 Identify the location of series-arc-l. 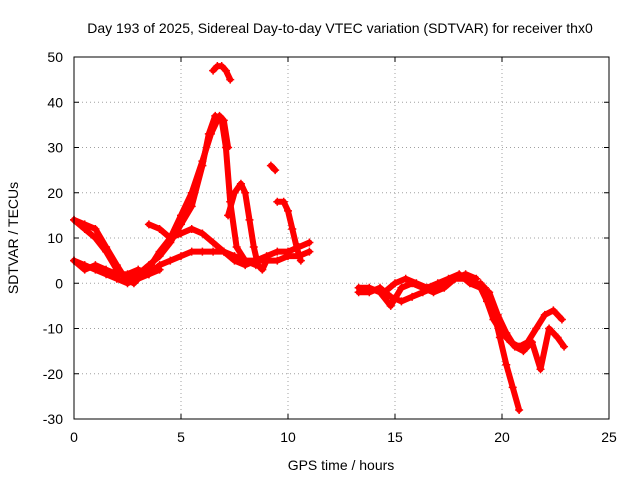
(432, 283).